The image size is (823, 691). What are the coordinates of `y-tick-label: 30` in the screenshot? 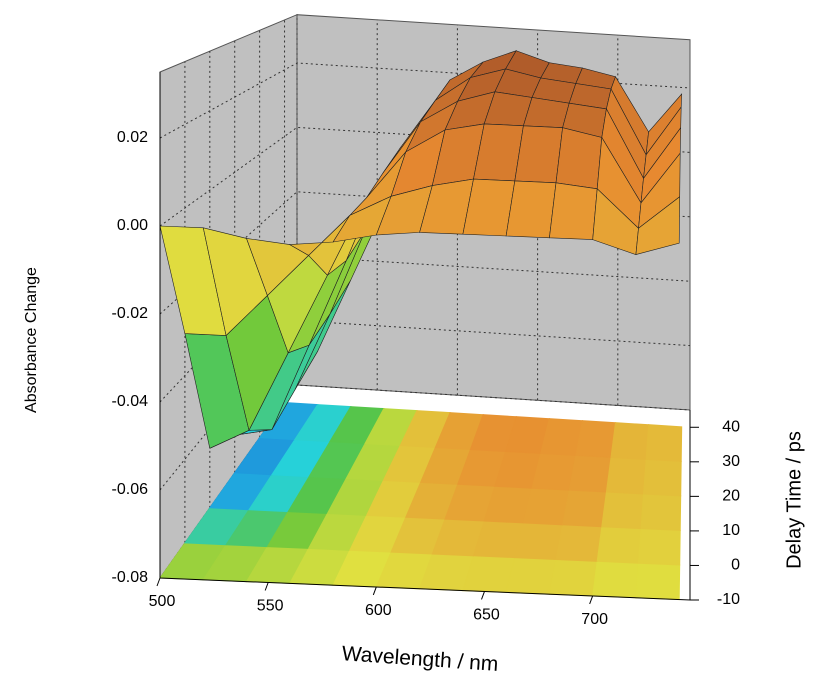 It's located at (731, 461).